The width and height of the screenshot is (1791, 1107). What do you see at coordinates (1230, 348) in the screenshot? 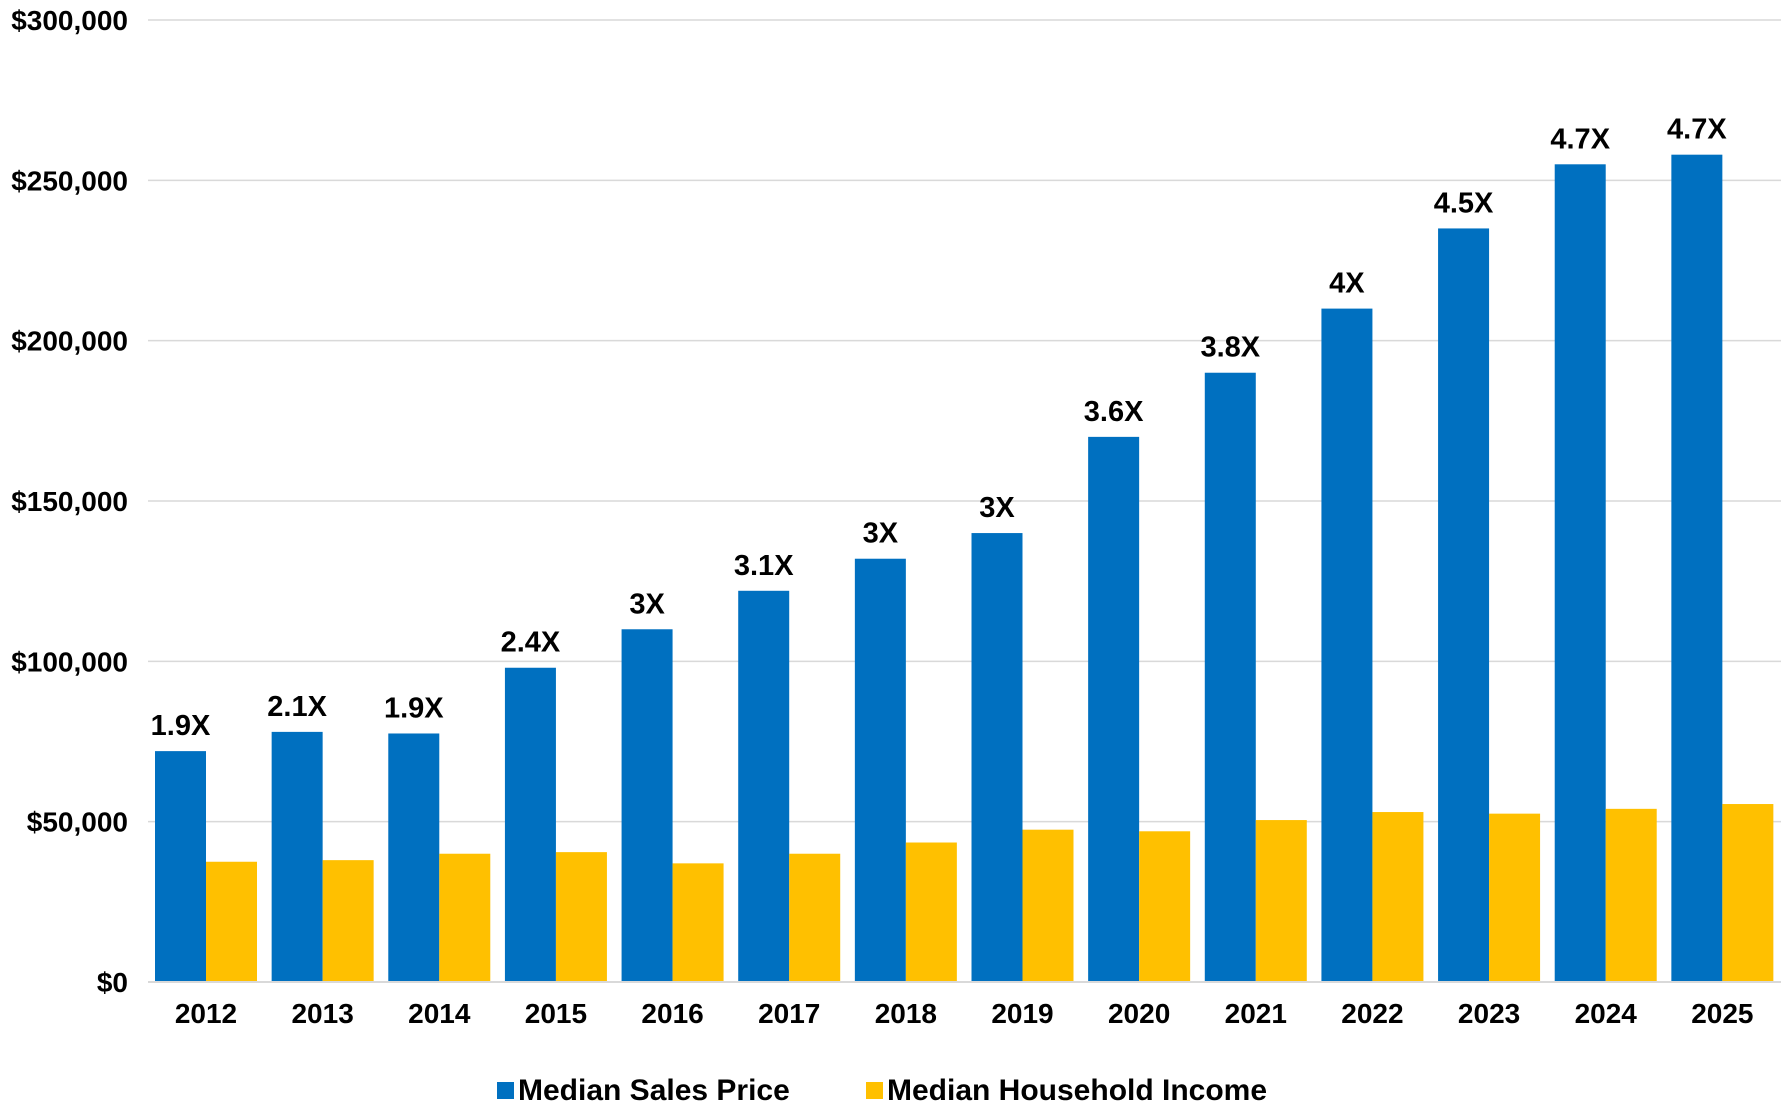
I see `ratio-data-label: 3.8X` at bounding box center [1230, 348].